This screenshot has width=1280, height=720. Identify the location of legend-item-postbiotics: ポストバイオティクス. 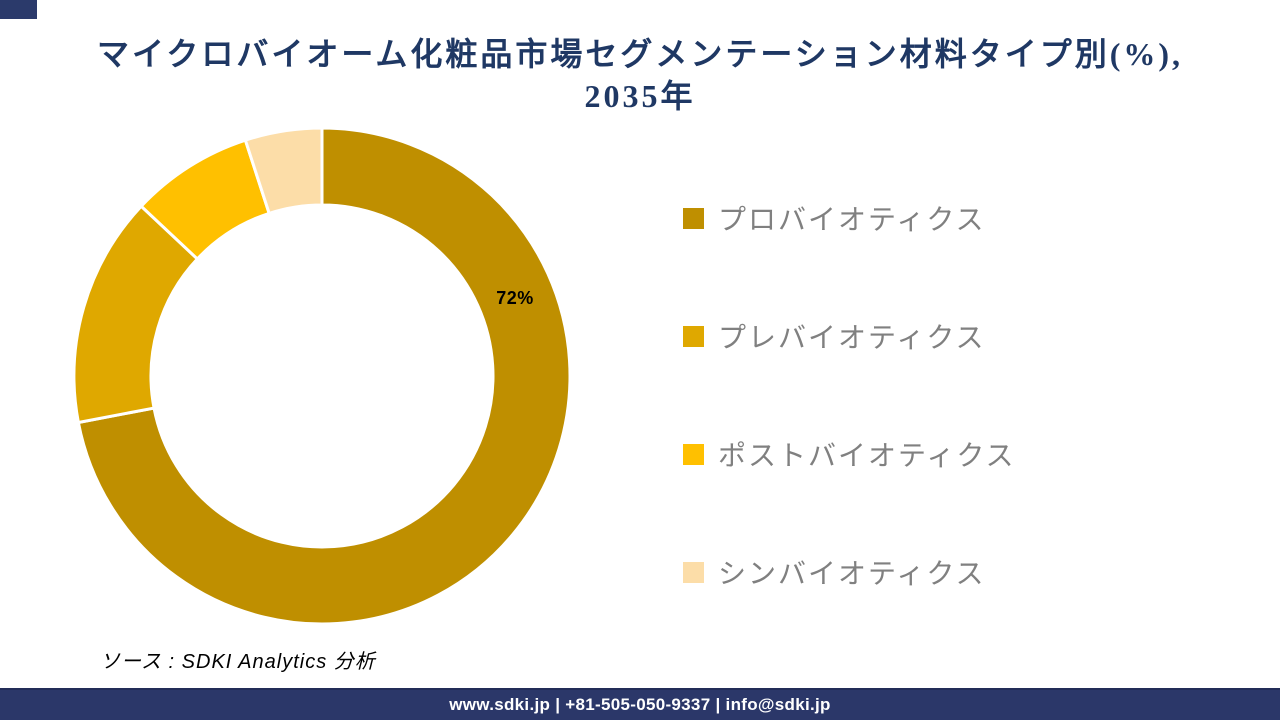
(849, 454).